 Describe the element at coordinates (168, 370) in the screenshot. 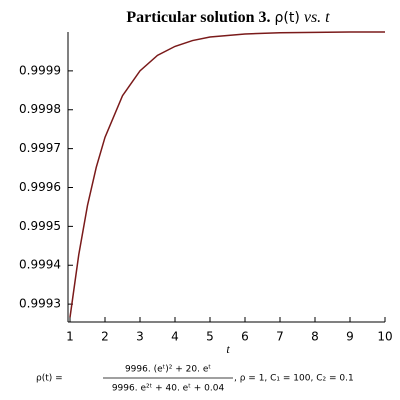

I see `formula-numerator: 9996. (eᵗ)² + 20. eᵗ` at that location.